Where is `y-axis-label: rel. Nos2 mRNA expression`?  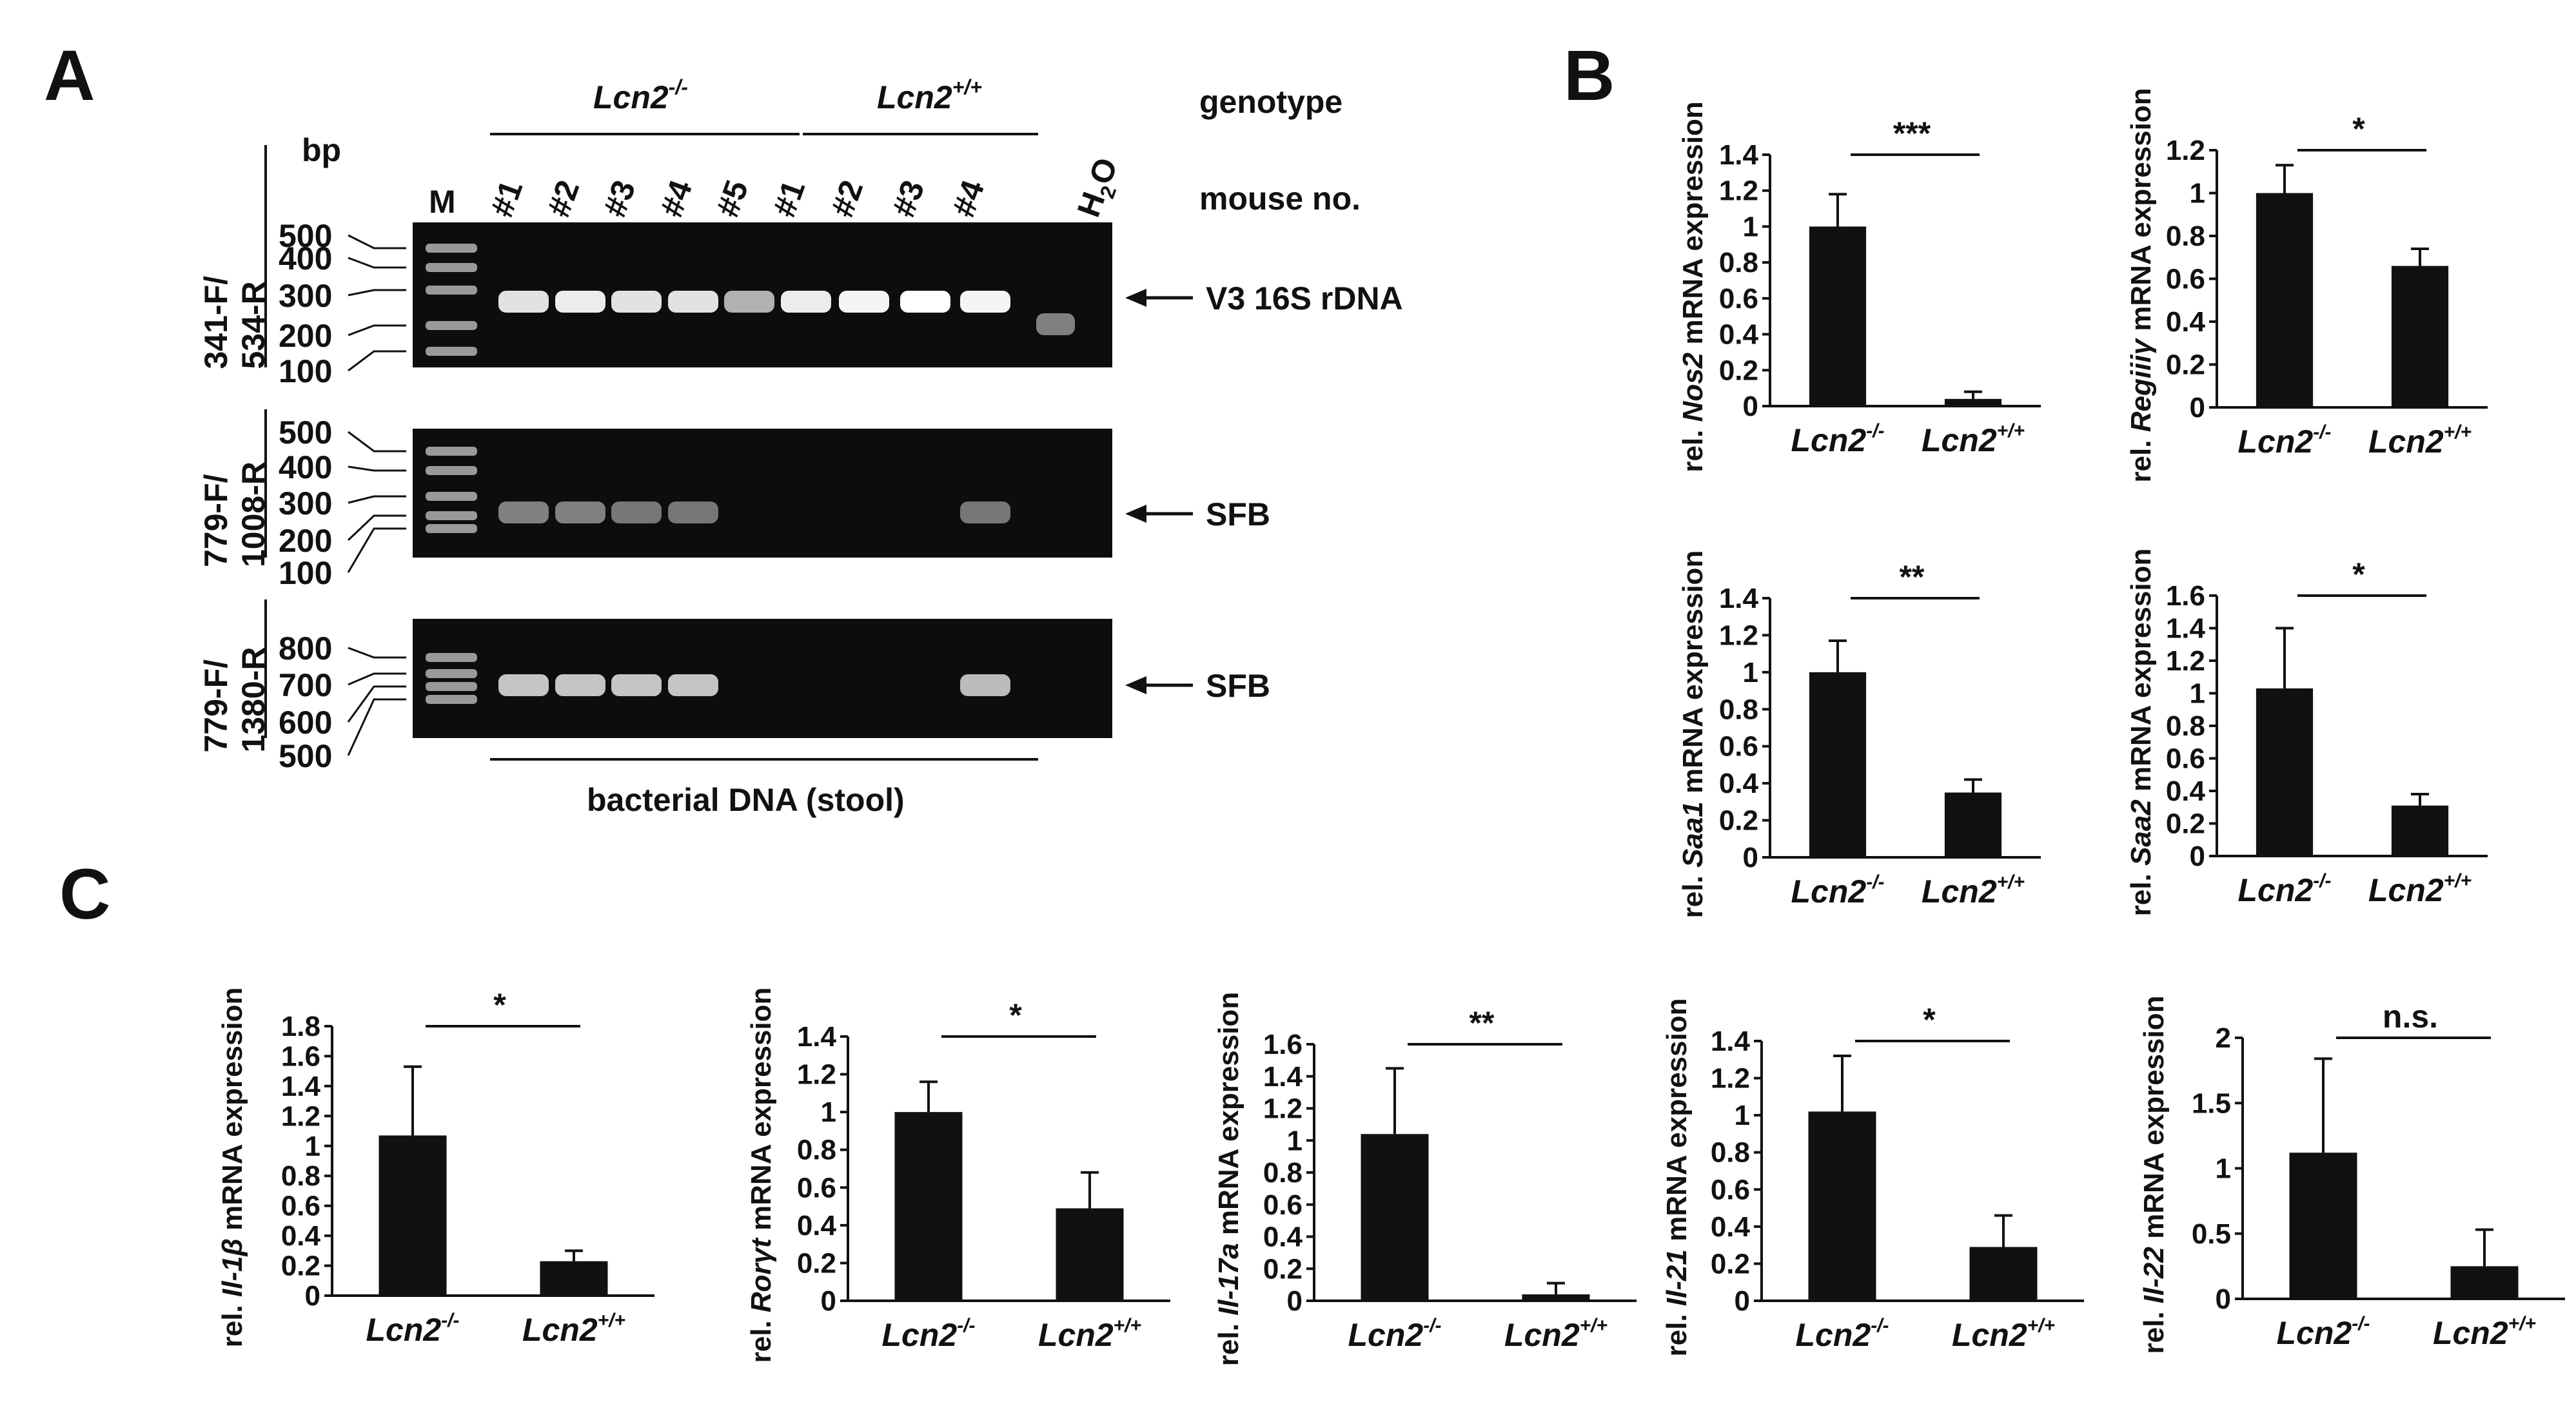
y-axis-label: rel. Nos2 mRNA expression is located at coordinates (1693, 286).